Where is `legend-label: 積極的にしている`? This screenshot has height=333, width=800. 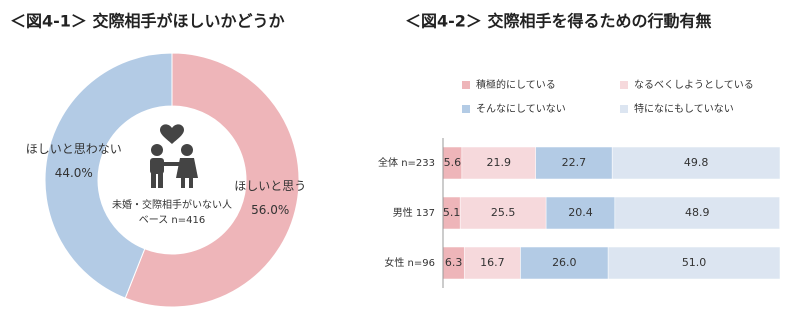 legend-label: 積極的にしている is located at coordinates (516, 84).